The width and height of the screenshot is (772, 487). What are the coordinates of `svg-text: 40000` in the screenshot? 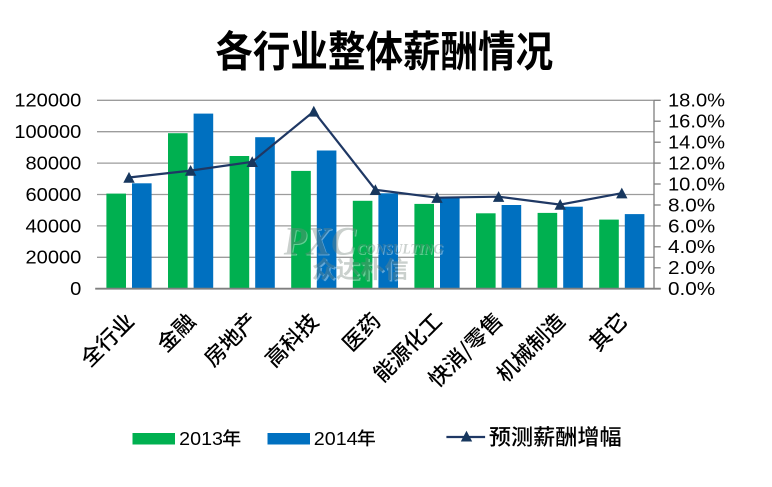 It's located at (54, 226).